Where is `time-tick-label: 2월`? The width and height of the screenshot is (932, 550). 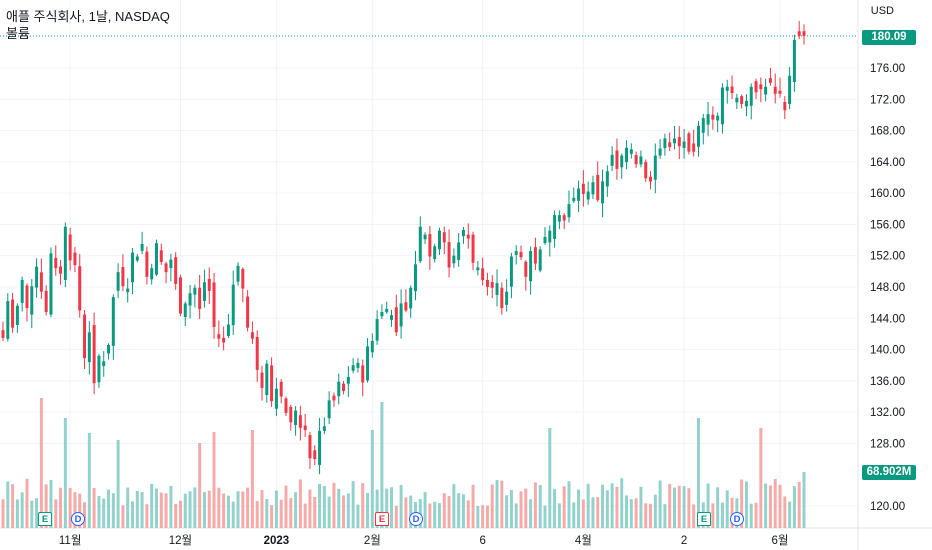 time-tick-label: 2월 is located at coordinates (372, 540).